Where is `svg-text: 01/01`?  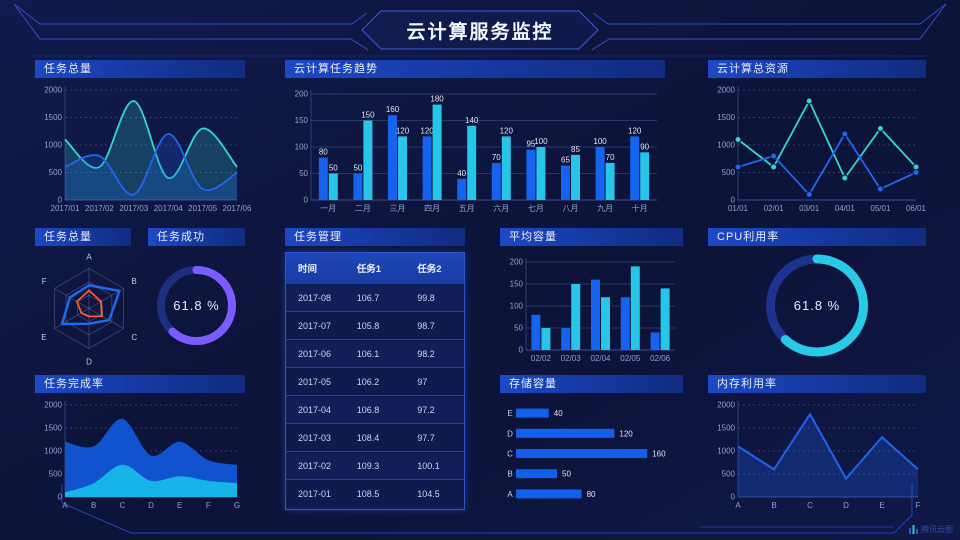 svg-text: 01/01 is located at coordinates (738, 208).